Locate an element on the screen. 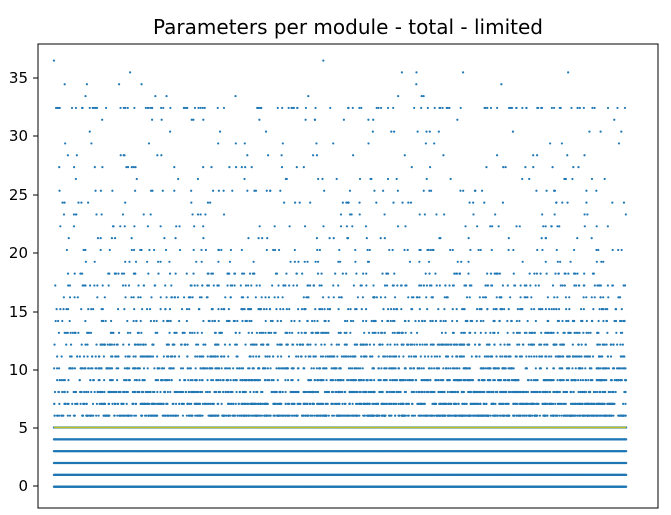  y-tick-label-30: 30 is located at coordinates (18, 136).